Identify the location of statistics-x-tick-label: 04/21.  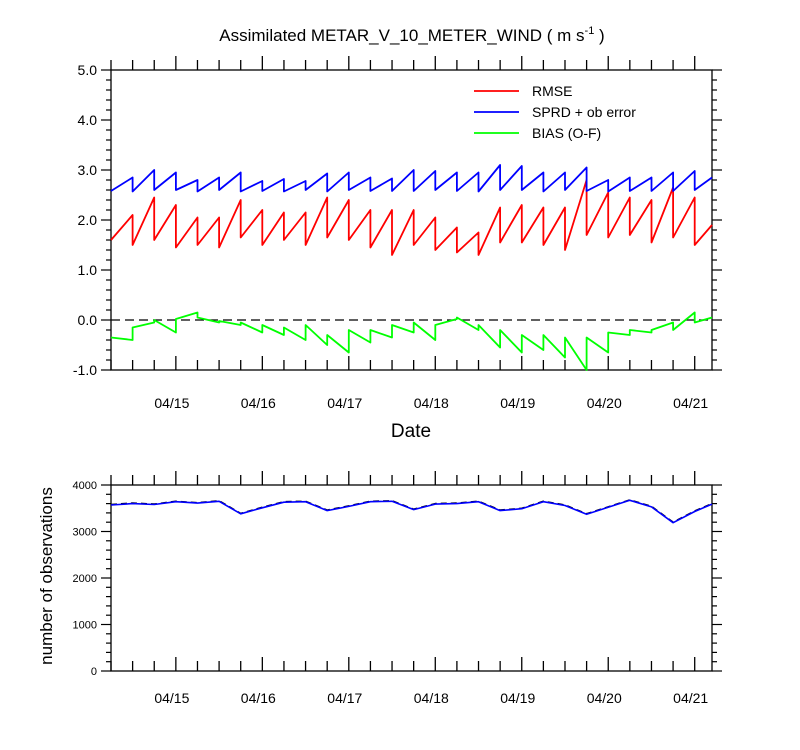
(690, 403).